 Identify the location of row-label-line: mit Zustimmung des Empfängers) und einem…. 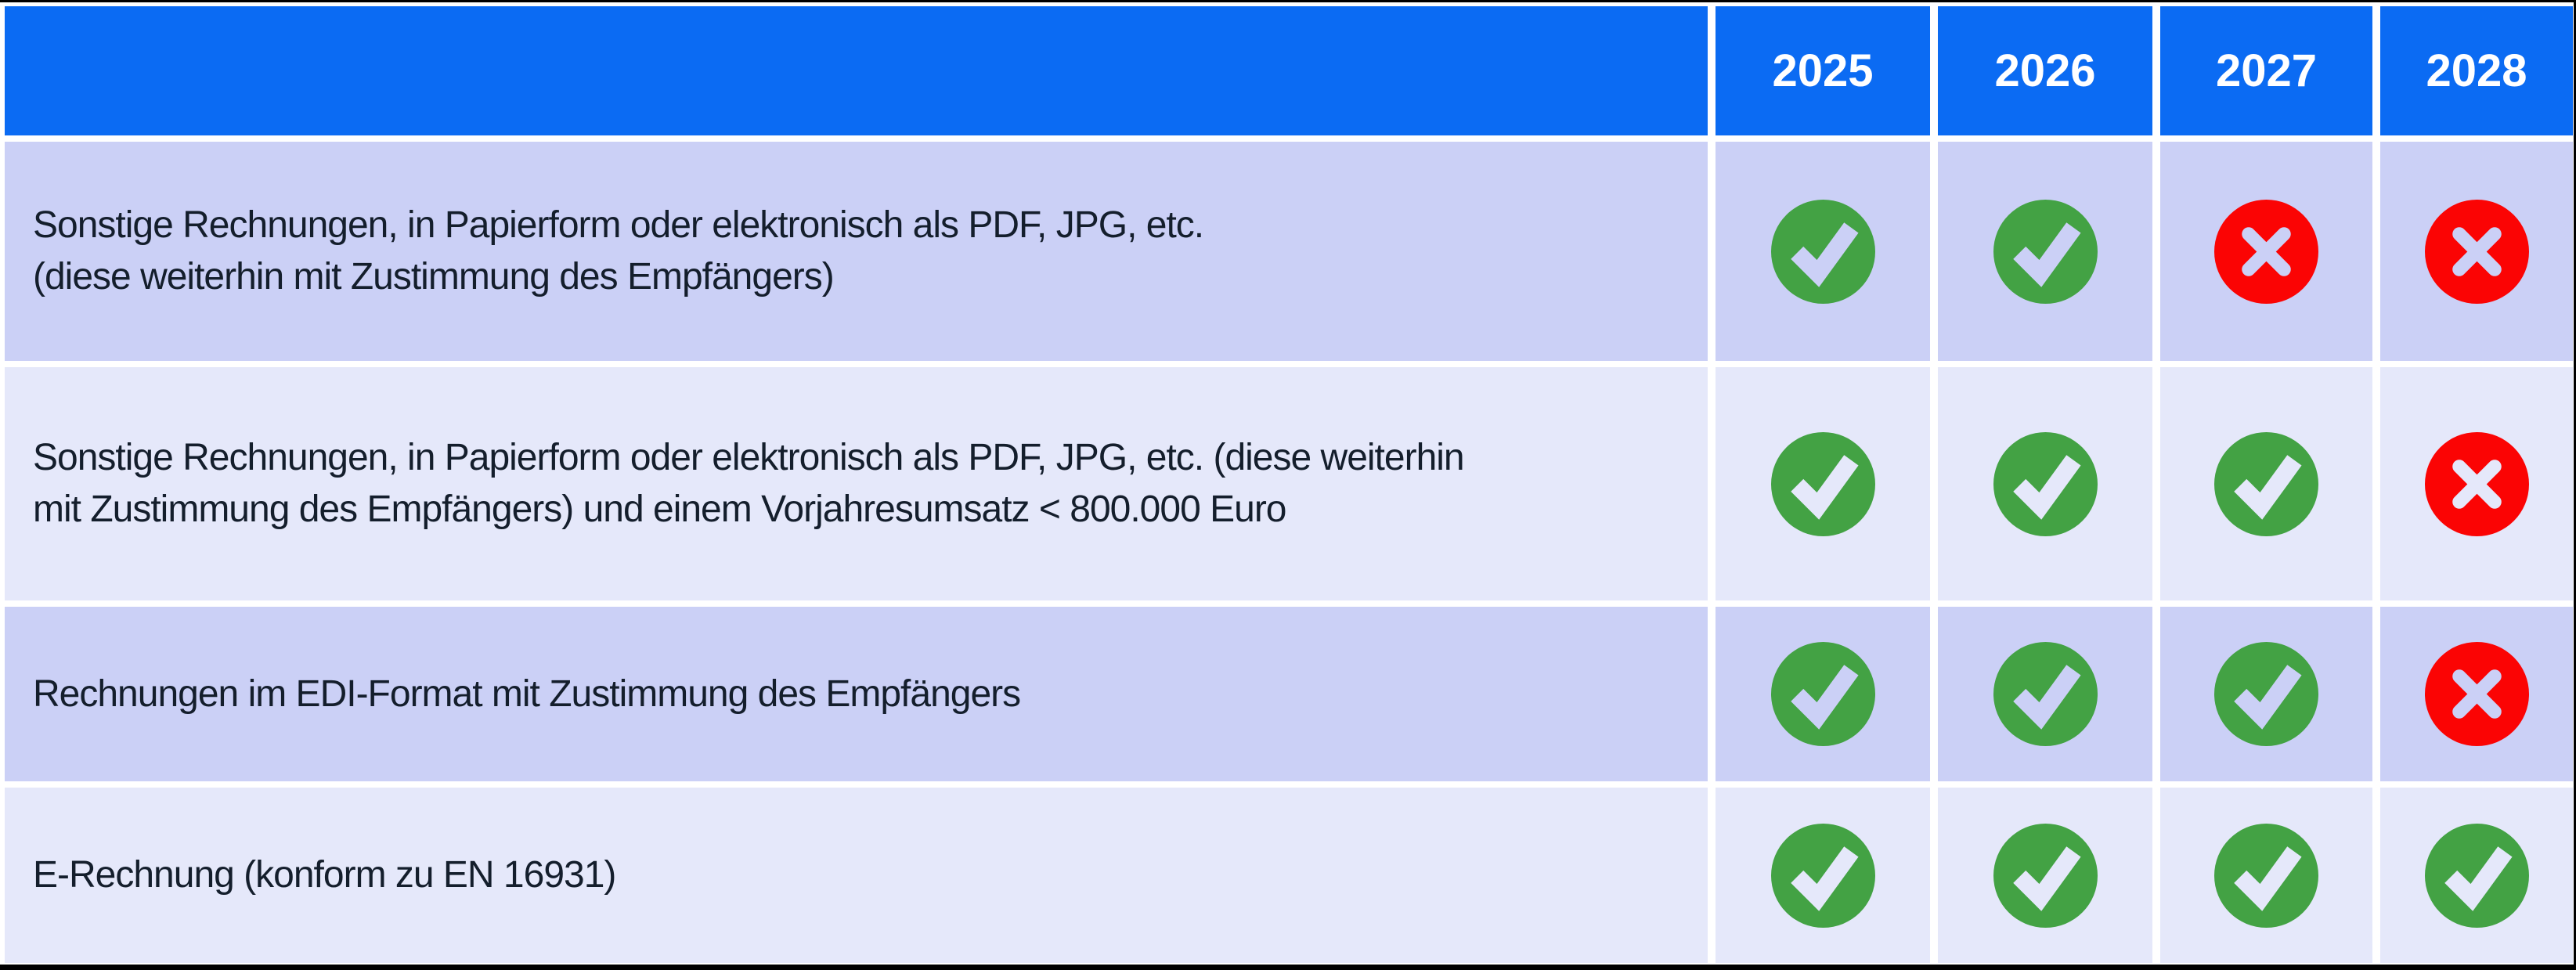
(659, 509).